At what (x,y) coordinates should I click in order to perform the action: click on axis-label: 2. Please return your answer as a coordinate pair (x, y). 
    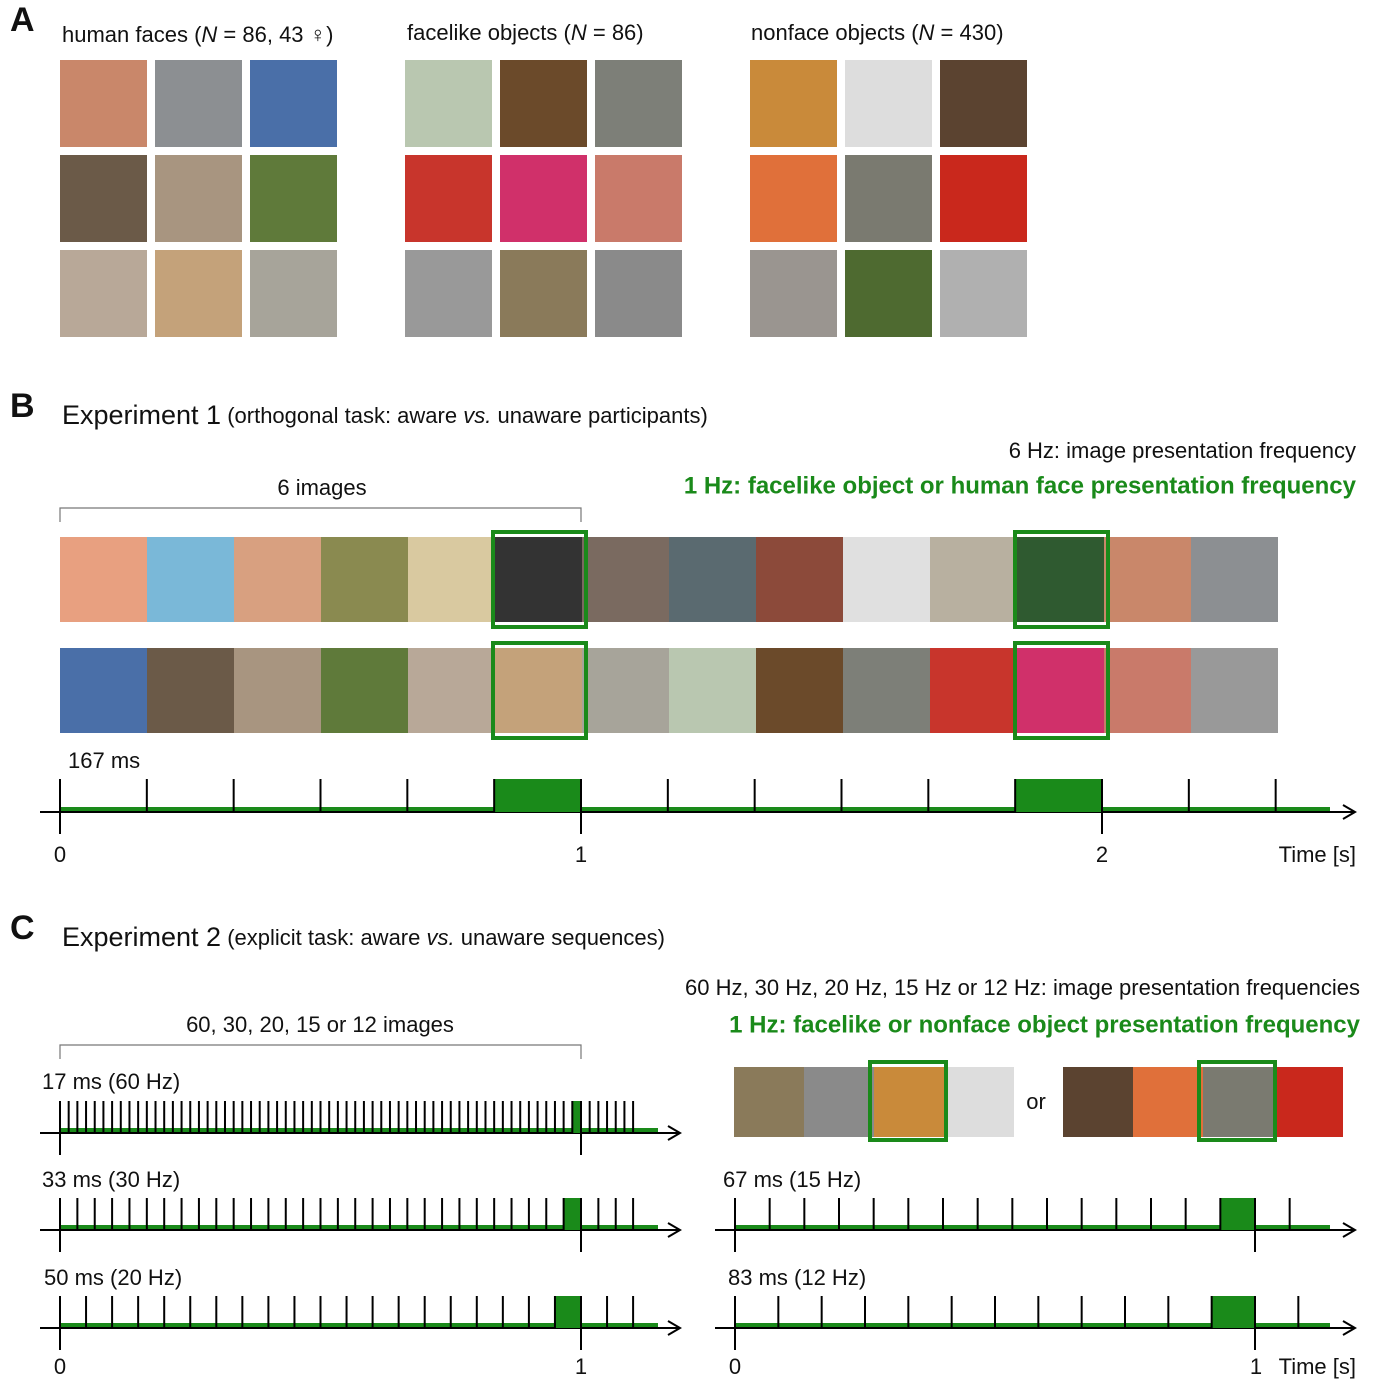
    Looking at the image, I should click on (1102, 854).